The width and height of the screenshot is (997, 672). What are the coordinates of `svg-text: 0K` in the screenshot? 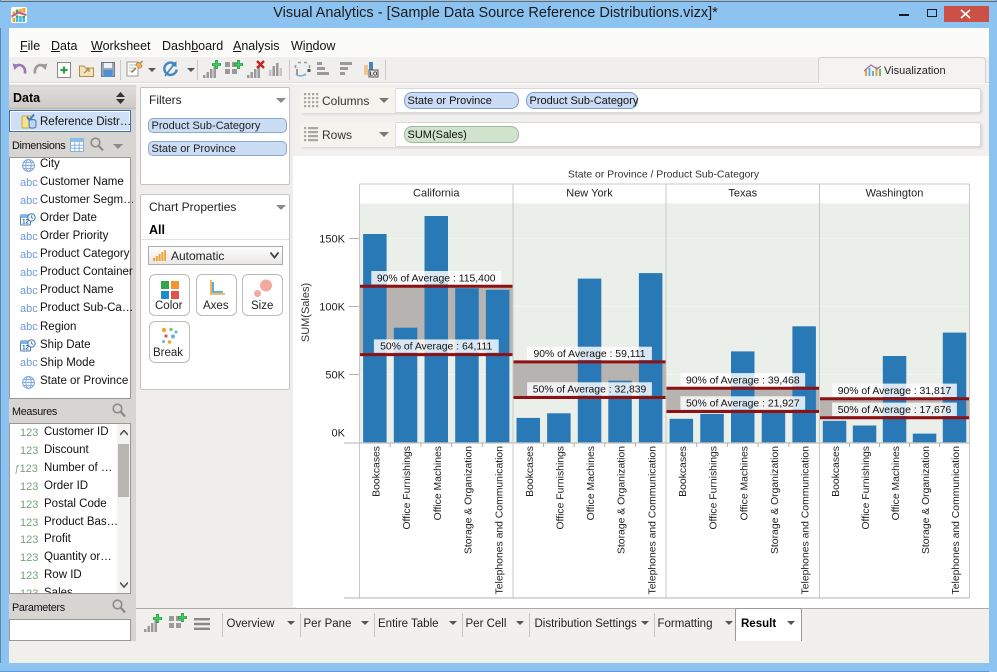 It's located at (339, 433).